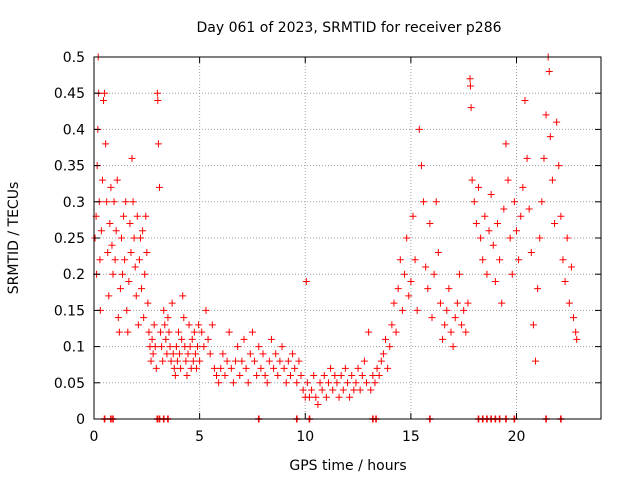 This screenshot has width=640, height=480. I want to click on y-tick-label: 0.35, so click(69, 167).